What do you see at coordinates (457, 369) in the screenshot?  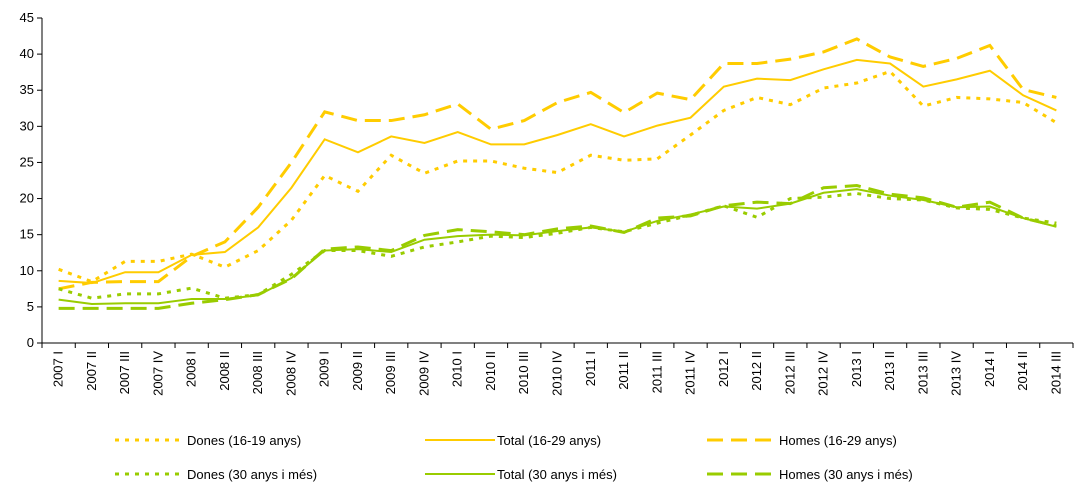 I see `x-tick-label: 2010 I` at bounding box center [457, 369].